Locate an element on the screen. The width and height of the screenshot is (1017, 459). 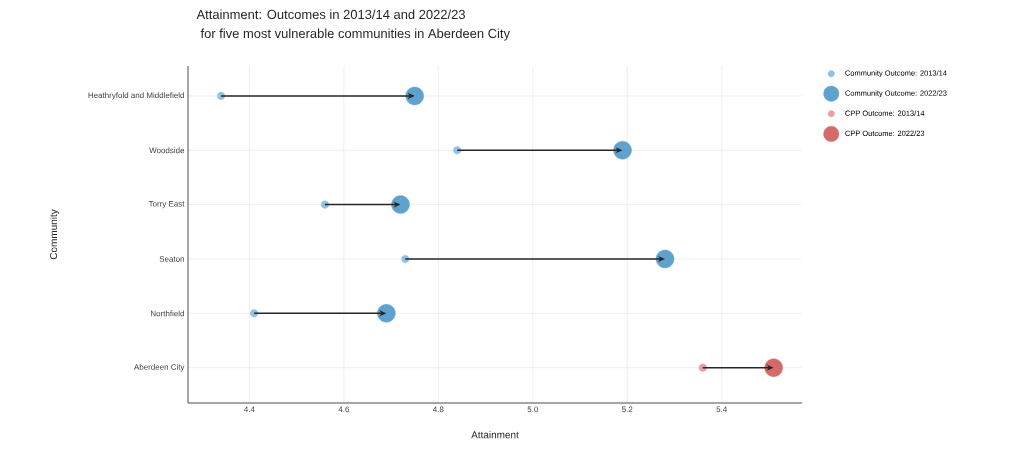
y-axis-title: Community is located at coordinates (54, 234).